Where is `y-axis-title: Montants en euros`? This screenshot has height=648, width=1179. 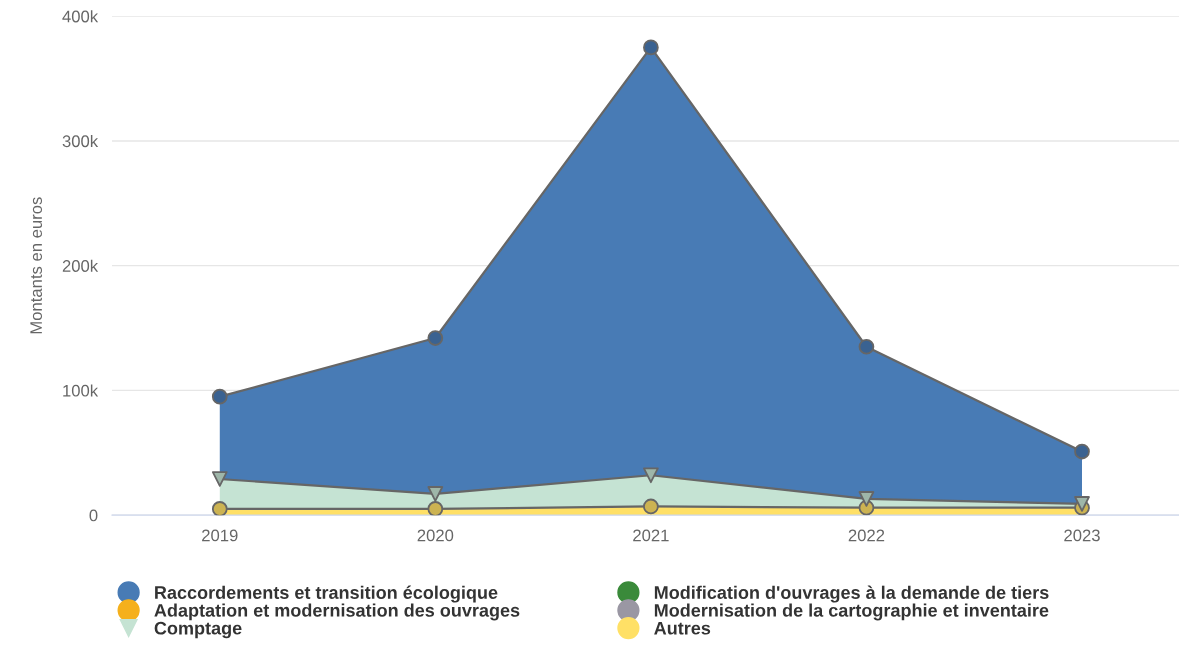 y-axis-title: Montants en euros is located at coordinates (36, 265).